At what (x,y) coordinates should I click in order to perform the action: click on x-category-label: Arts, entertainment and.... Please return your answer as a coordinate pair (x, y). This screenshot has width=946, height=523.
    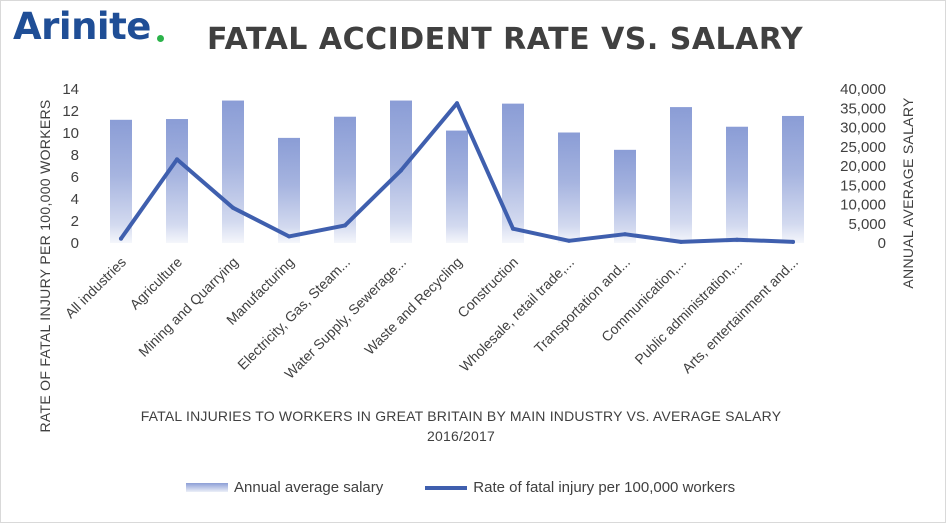
    Looking at the image, I should click on (740, 315).